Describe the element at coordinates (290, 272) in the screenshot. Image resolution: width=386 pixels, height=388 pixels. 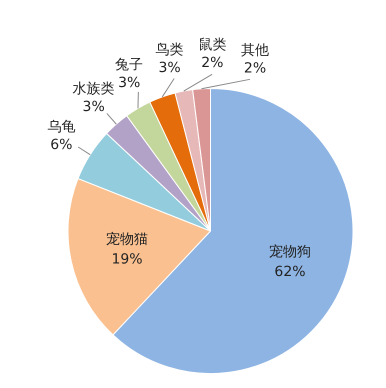
I see `data-label: 62%` at that location.